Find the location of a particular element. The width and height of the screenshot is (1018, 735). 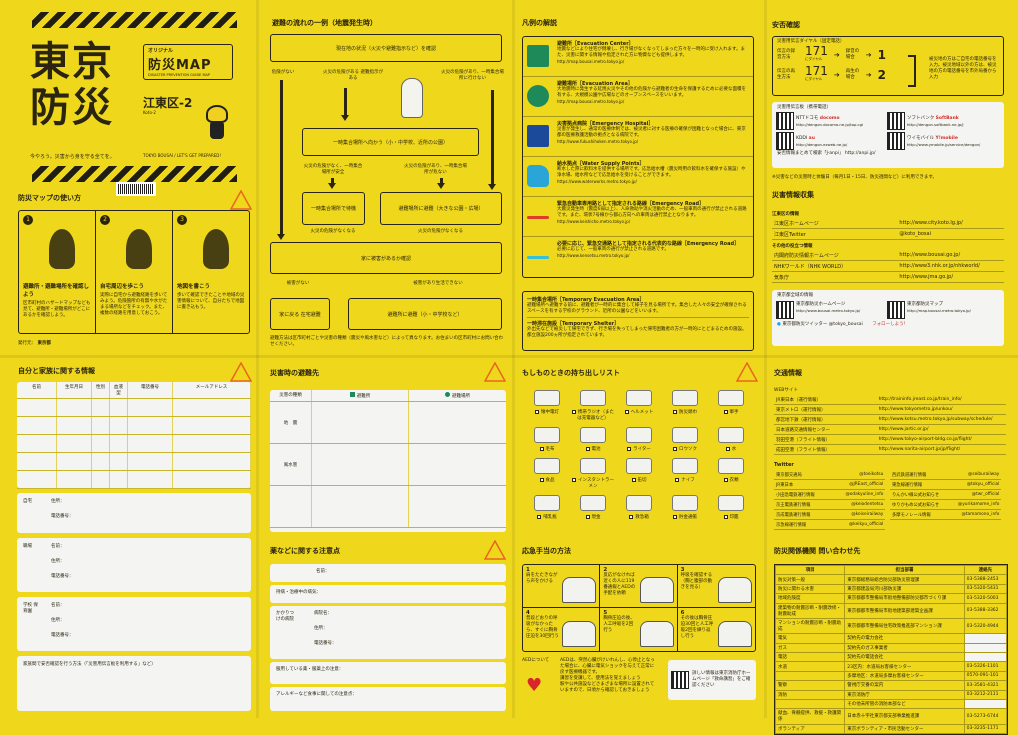

checklist-item: ナイフ is located at coordinates (685, 473).